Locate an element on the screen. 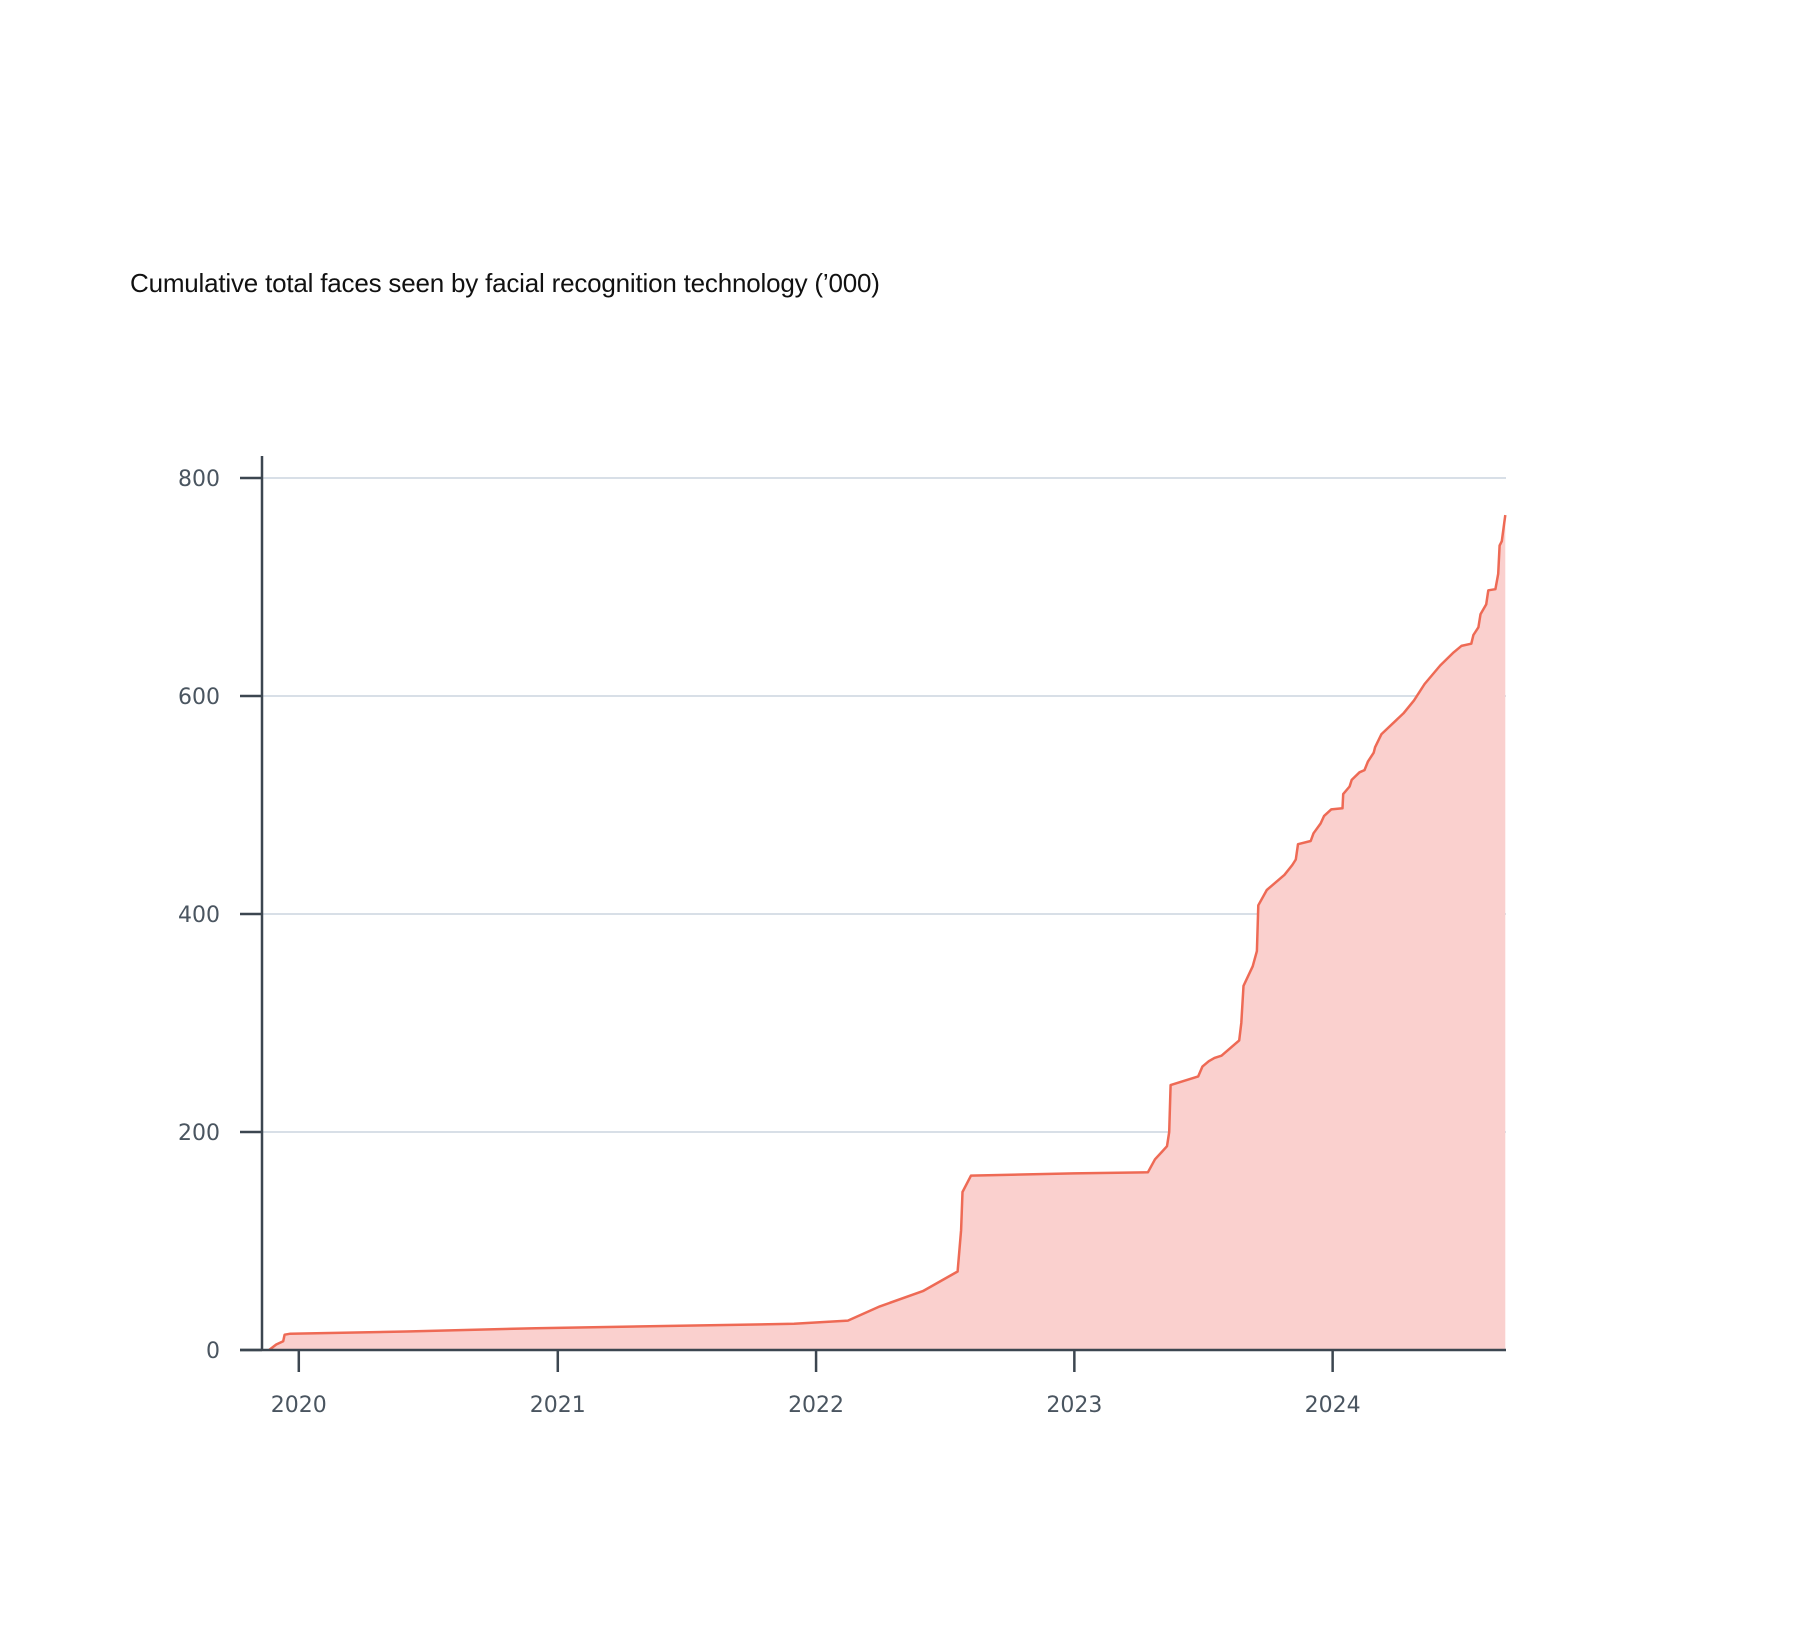  x-tick-label-2024: 2024 is located at coordinates (1333, 1405).